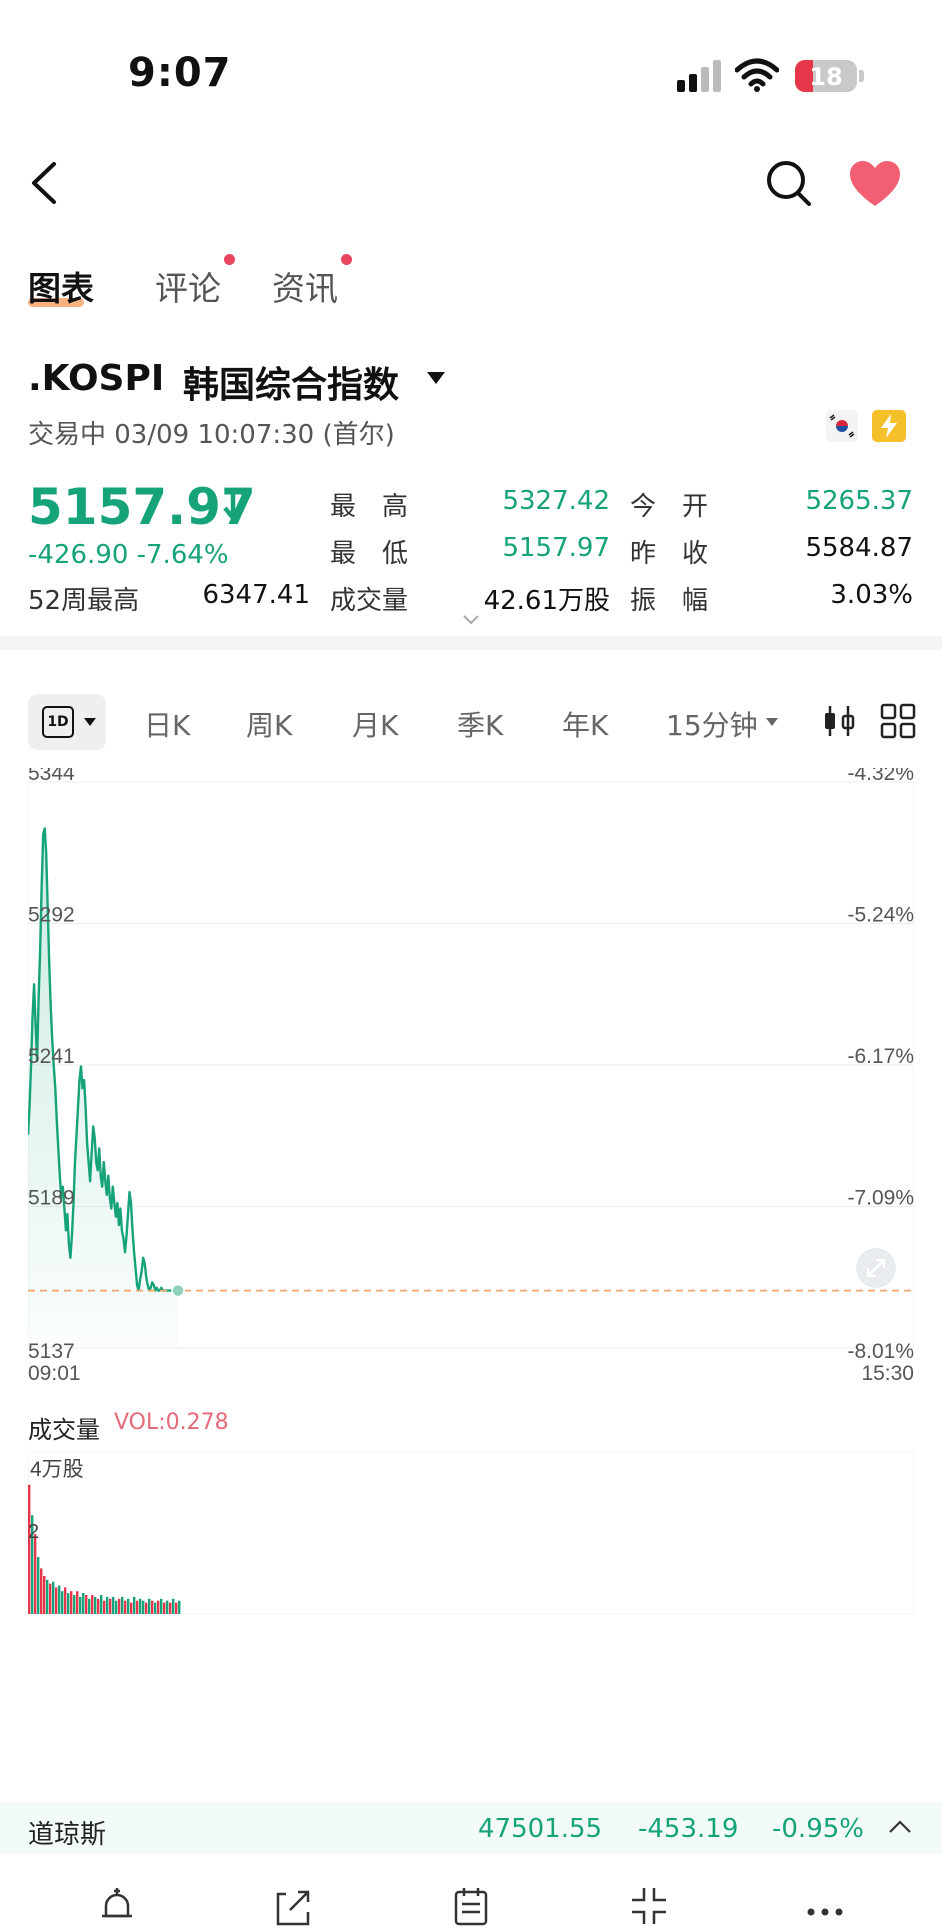  Describe the element at coordinates (471, 1828) in the screenshot. I see `index-ticker-bar` at that location.